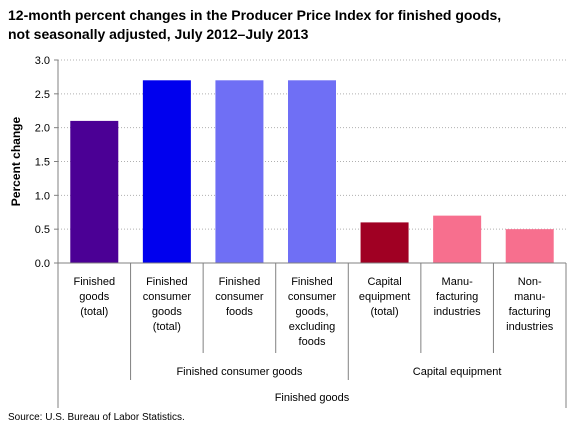 Image resolution: width=580 pixels, height=430 pixels. I want to click on group-label-consumer: Finished consumer goods, so click(239, 372).